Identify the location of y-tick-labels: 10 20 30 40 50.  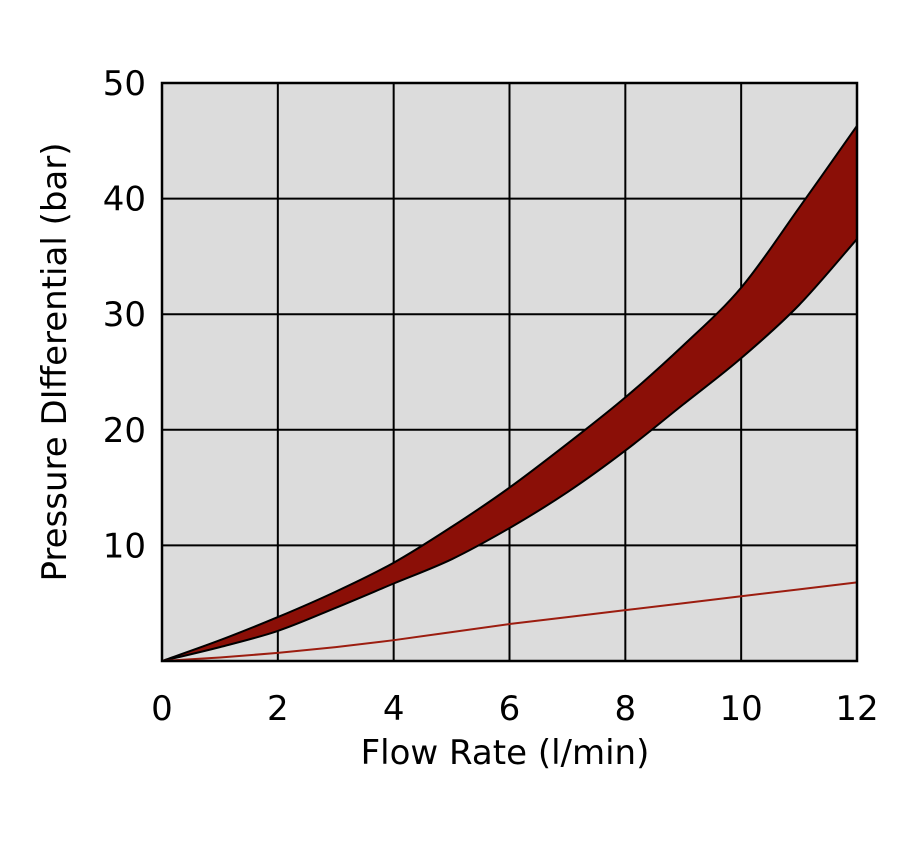
(124, 315).